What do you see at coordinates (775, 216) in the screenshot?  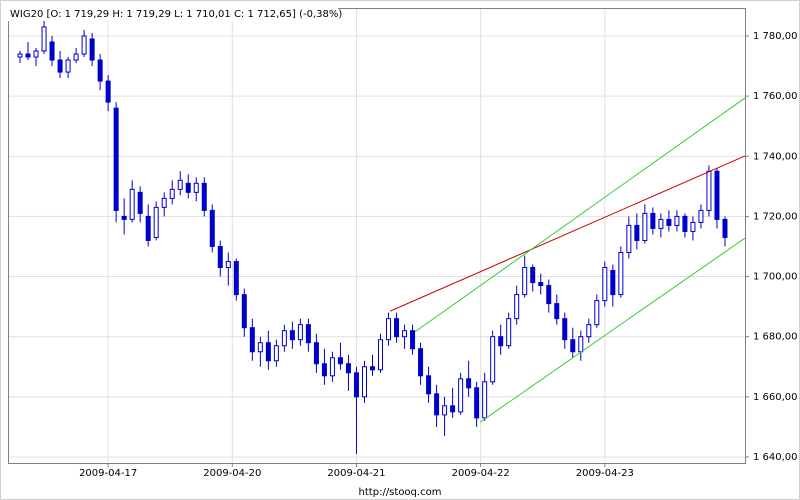 I see `y-tick-label: 1 720,00` at bounding box center [775, 216].